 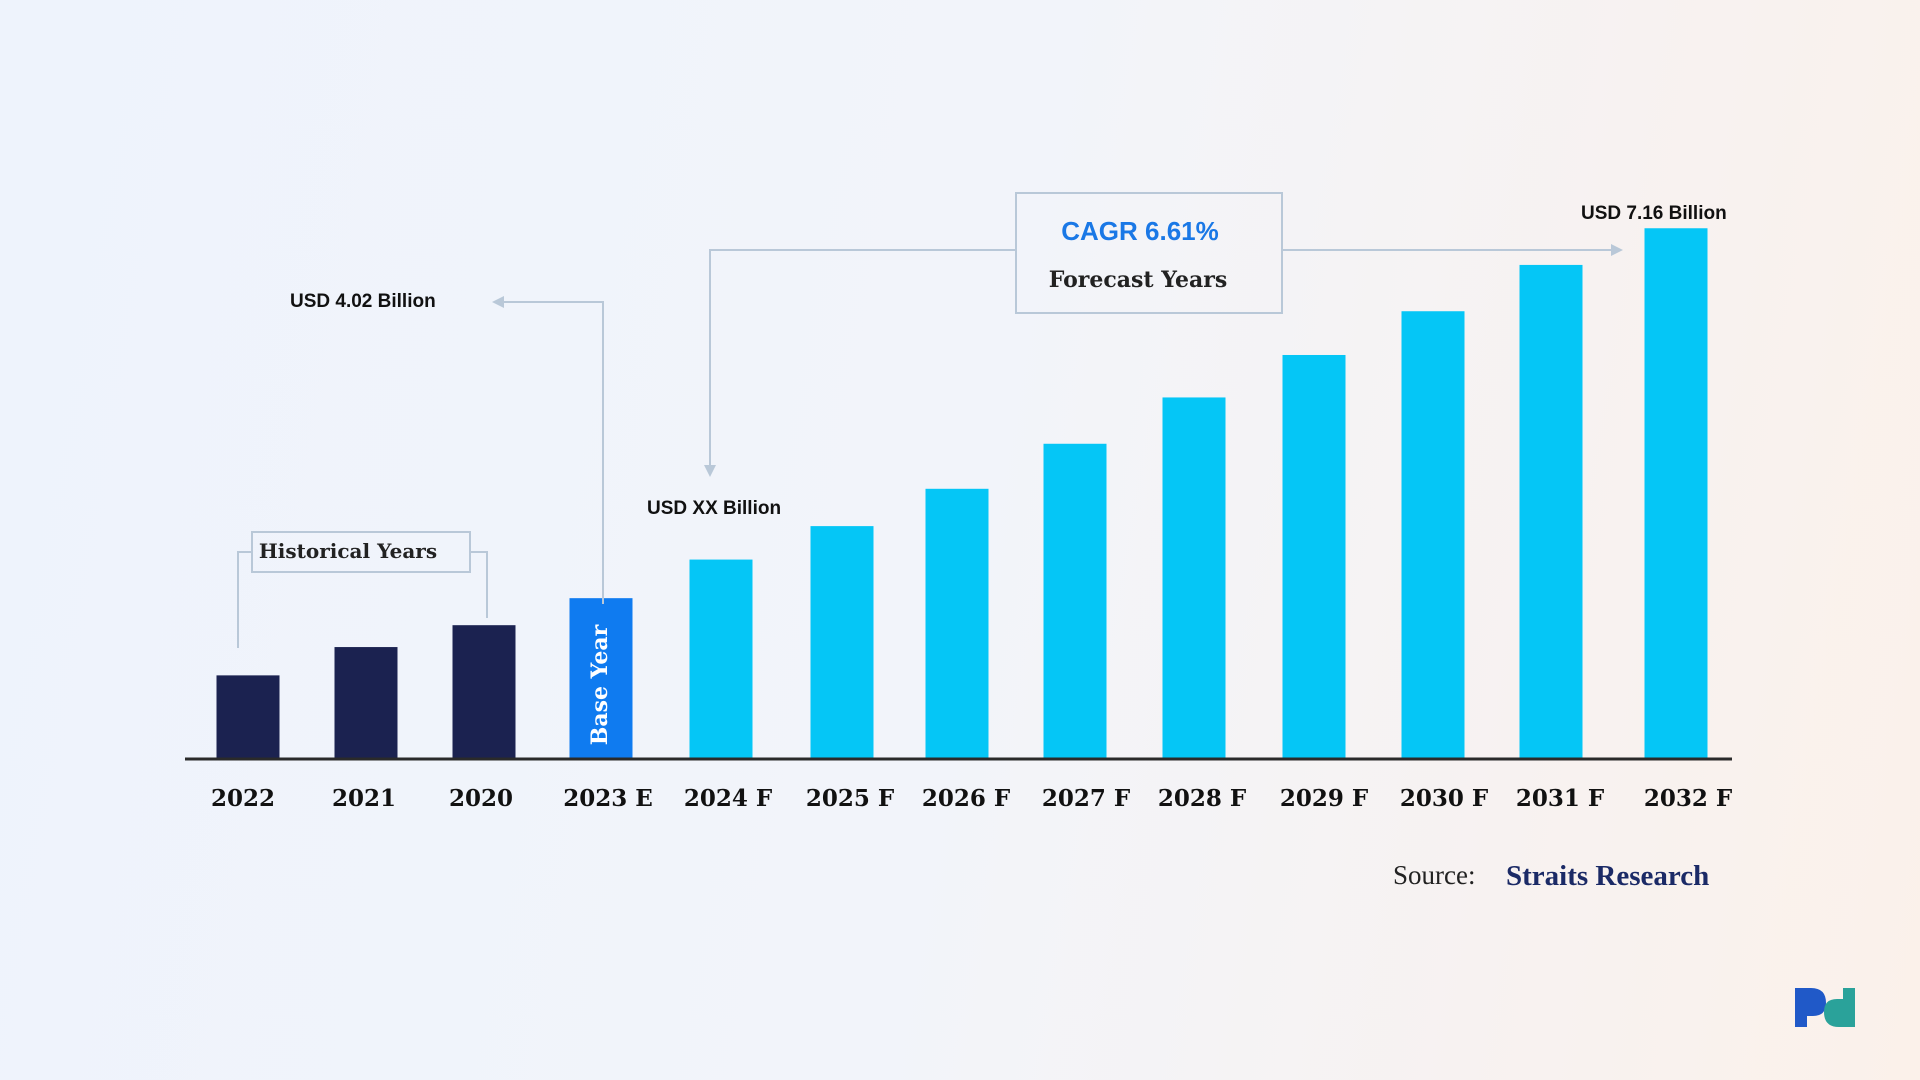 I want to click on bar-2030-f, so click(x=1433, y=535).